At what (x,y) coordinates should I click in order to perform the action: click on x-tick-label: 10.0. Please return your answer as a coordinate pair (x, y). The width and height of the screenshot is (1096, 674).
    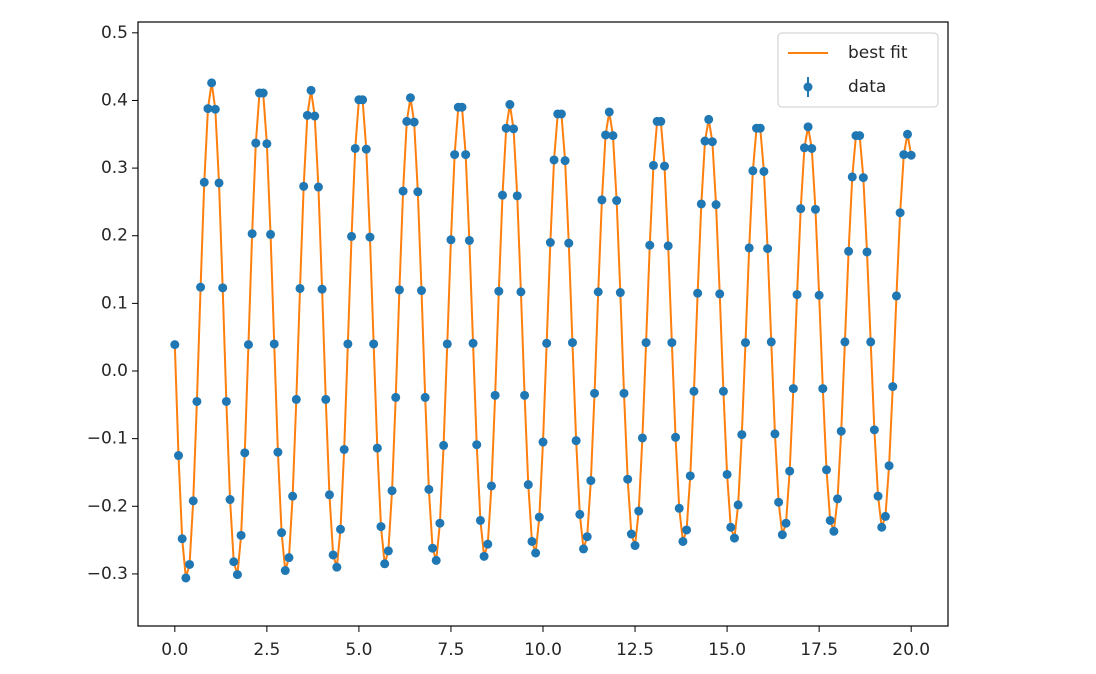
    Looking at the image, I should click on (543, 650).